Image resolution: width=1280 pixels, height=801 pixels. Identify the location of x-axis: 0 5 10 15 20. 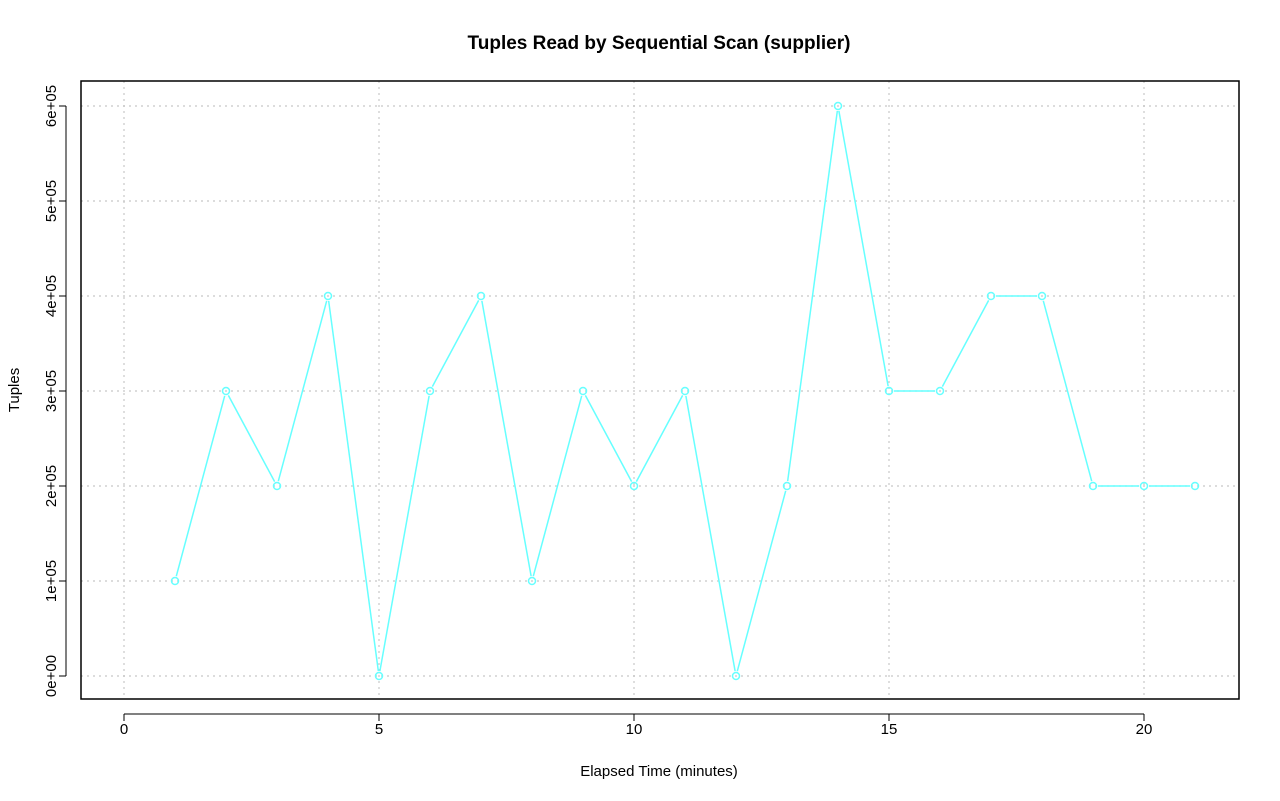
(636, 725).